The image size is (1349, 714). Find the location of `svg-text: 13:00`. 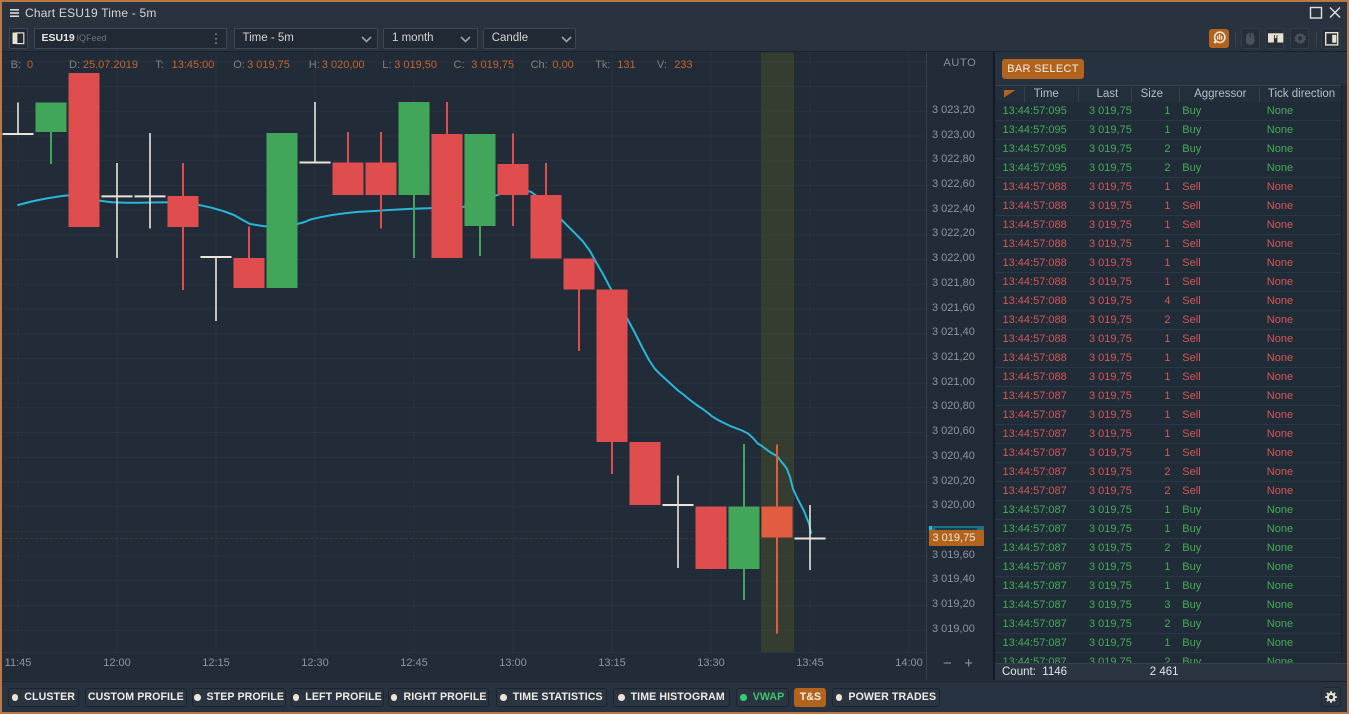

svg-text: 13:00 is located at coordinates (513, 663).